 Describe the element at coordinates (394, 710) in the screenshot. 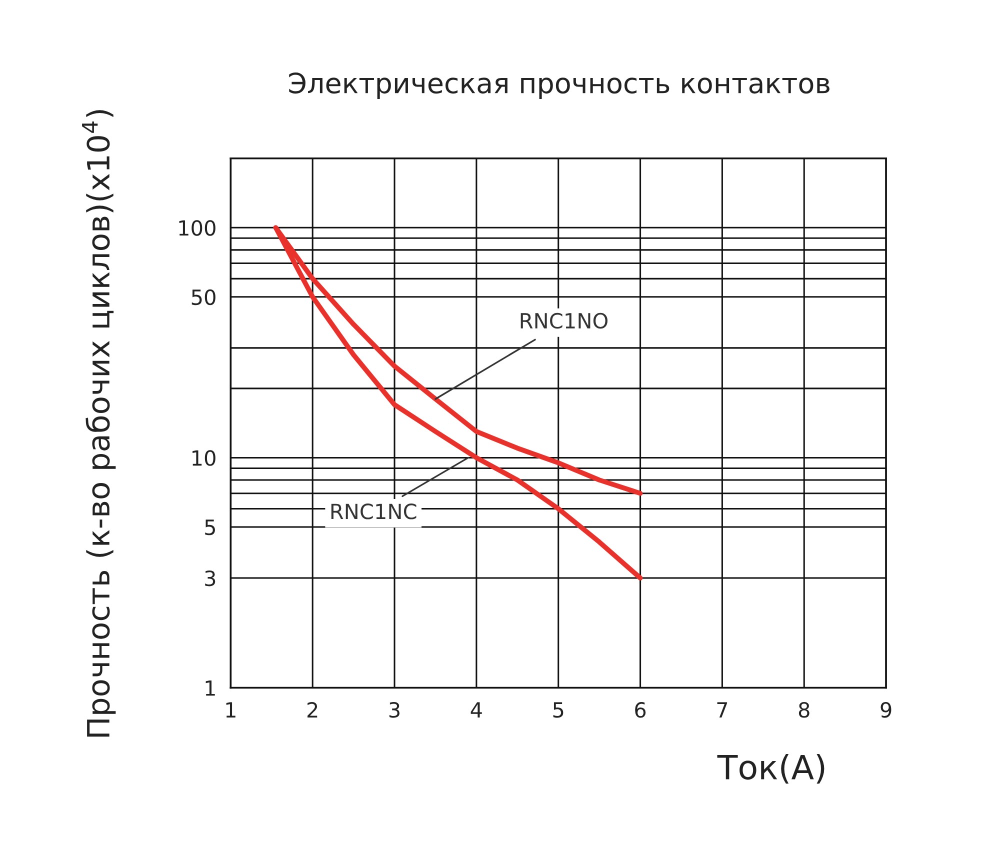

I see `x-tick-label: 3` at that location.